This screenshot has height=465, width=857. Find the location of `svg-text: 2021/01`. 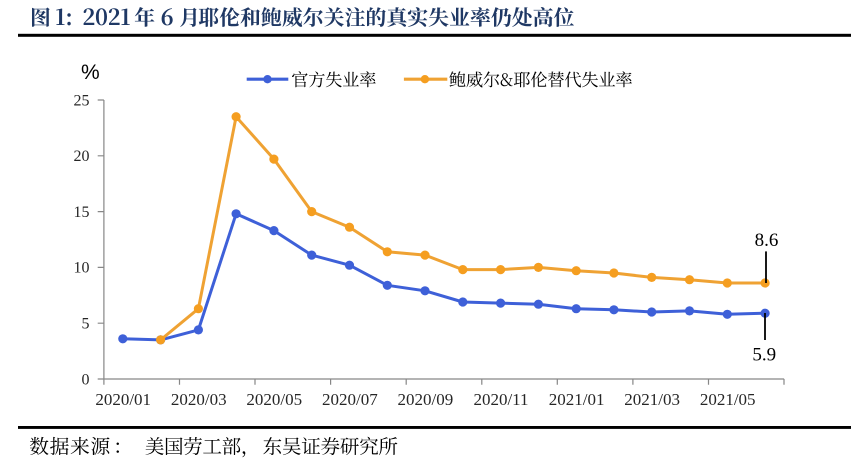

svg-text: 2021/01 is located at coordinates (577, 399).